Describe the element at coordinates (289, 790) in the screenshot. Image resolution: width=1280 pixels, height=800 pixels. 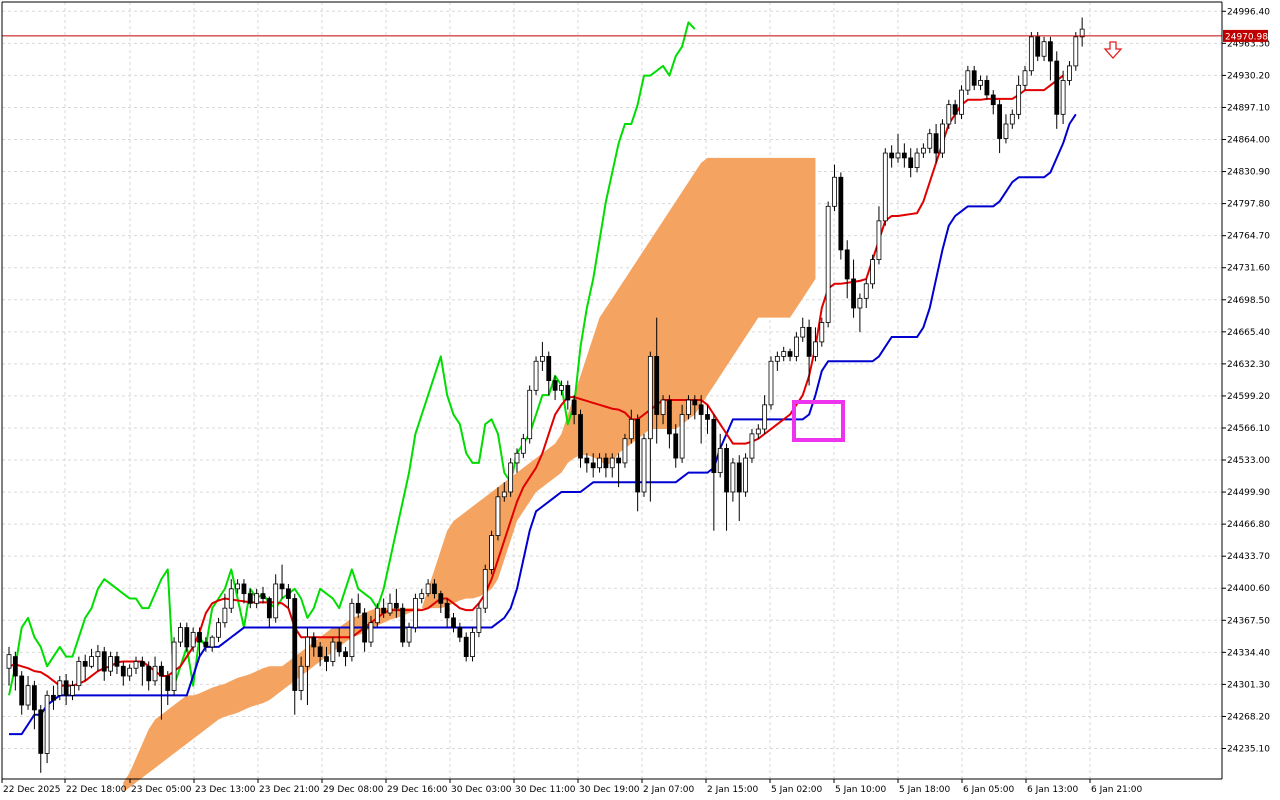
I see `x-tick-label: 23 Dec 21:00` at that location.